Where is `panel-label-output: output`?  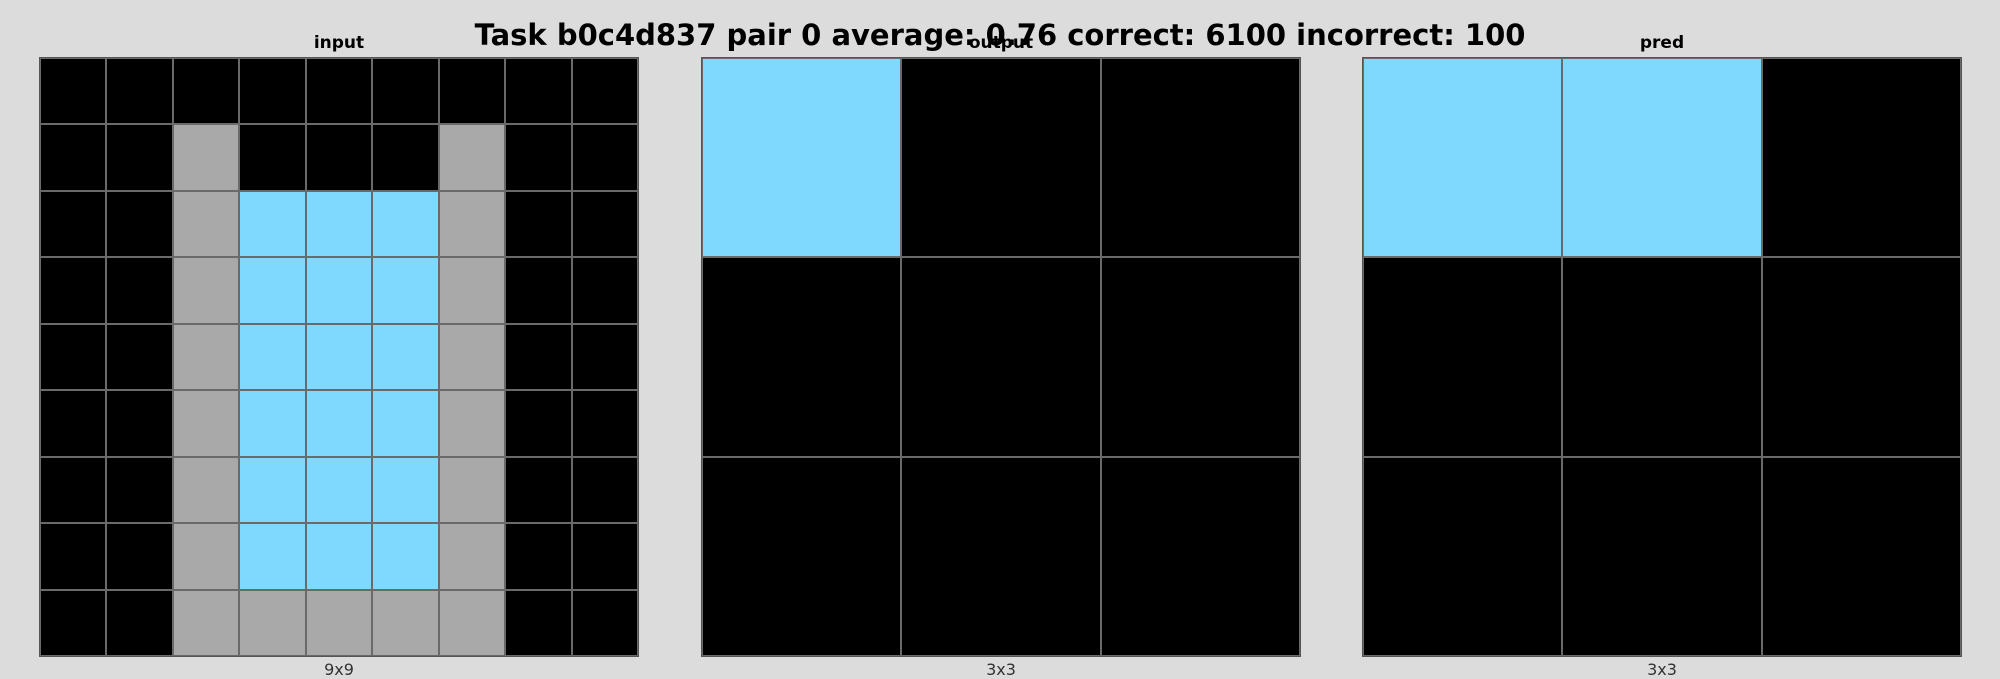 panel-label-output: output is located at coordinates (1001, 43).